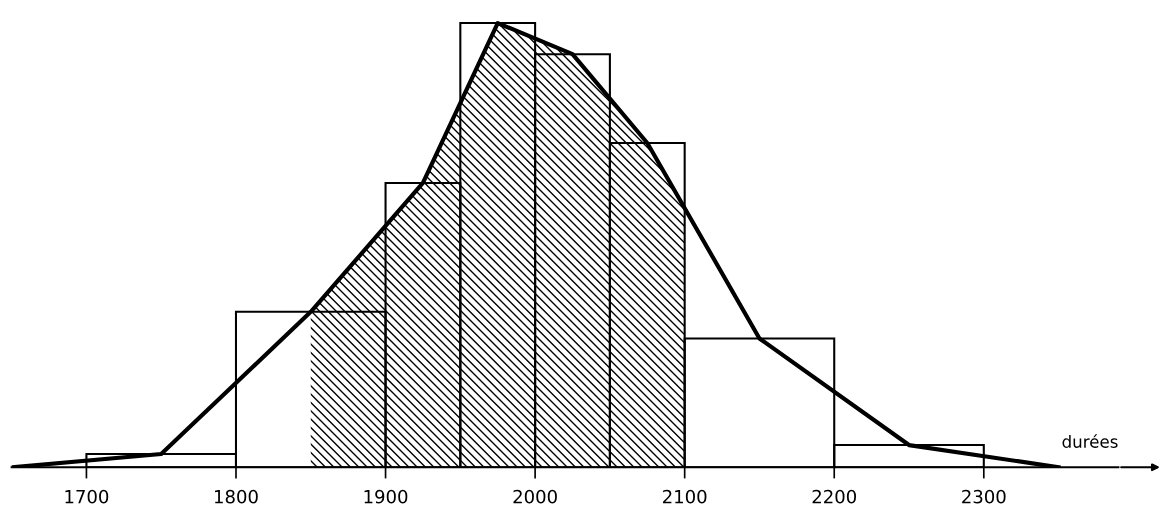 This screenshot has width=1165, height=531. Describe the element at coordinates (87, 496) in the screenshot. I see `x-tick-label: 1700` at that location.